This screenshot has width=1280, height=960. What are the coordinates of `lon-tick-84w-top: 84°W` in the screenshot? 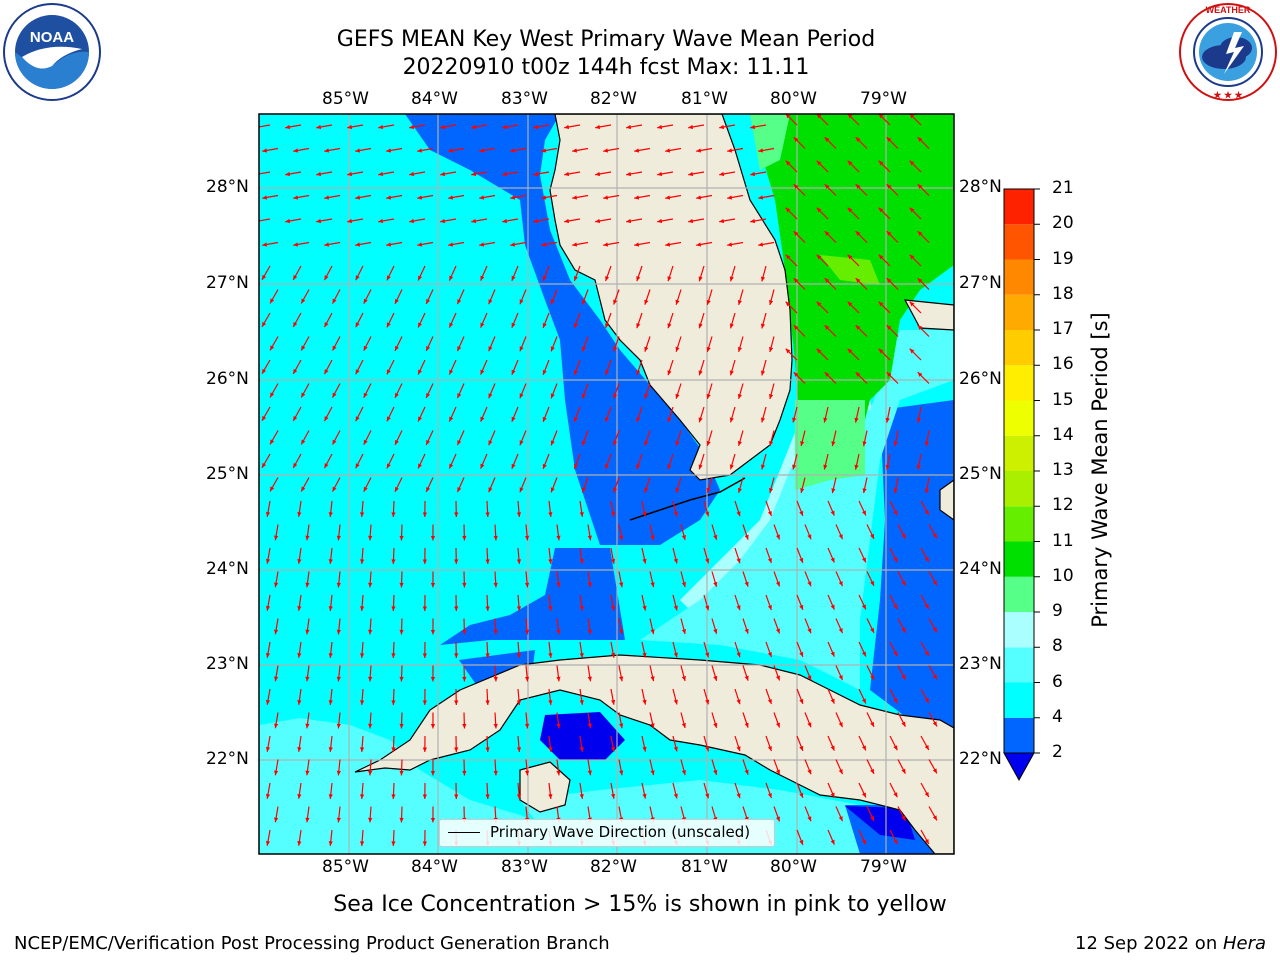 It's located at (434, 99).